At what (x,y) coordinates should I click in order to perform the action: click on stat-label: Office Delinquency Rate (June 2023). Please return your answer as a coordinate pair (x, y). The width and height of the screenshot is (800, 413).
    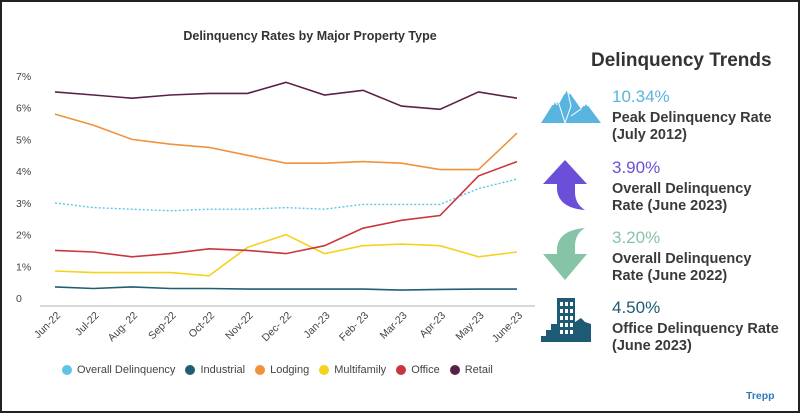
    Looking at the image, I should click on (695, 337).